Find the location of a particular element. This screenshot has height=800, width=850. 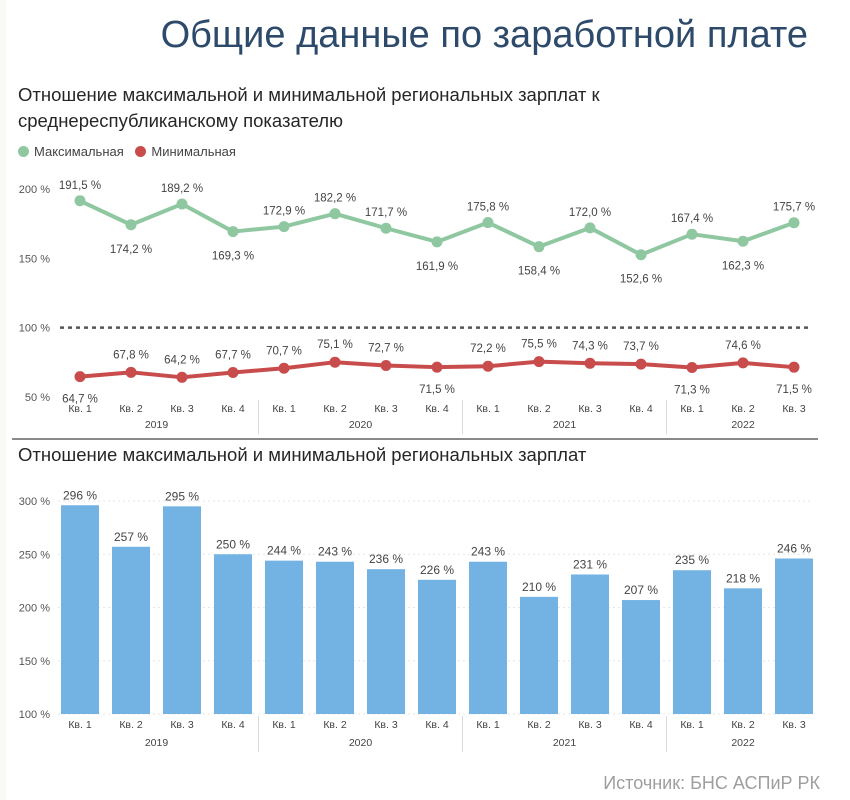

data-label-bar: 250 % is located at coordinates (233, 544).